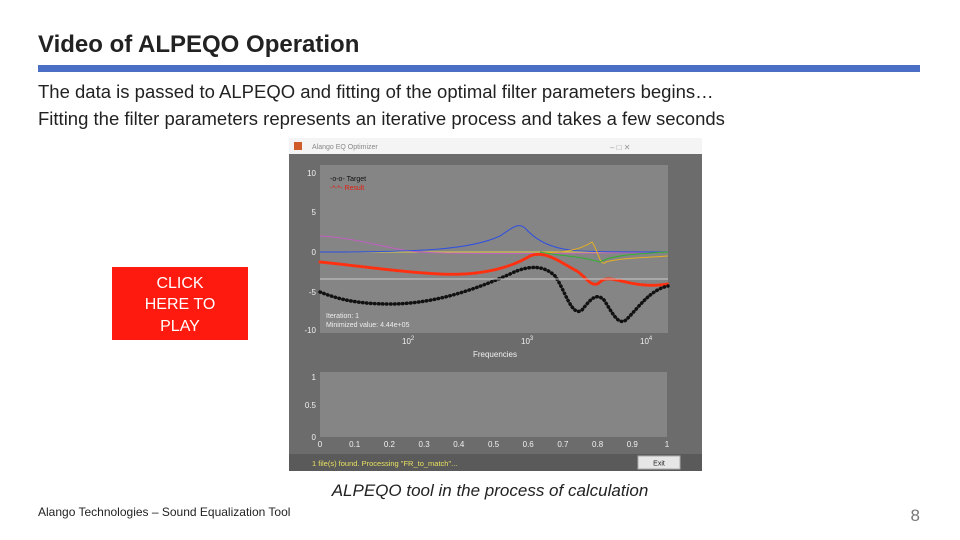 The width and height of the screenshot is (960, 540). I want to click on y-tick-label: -5, so click(313, 292).